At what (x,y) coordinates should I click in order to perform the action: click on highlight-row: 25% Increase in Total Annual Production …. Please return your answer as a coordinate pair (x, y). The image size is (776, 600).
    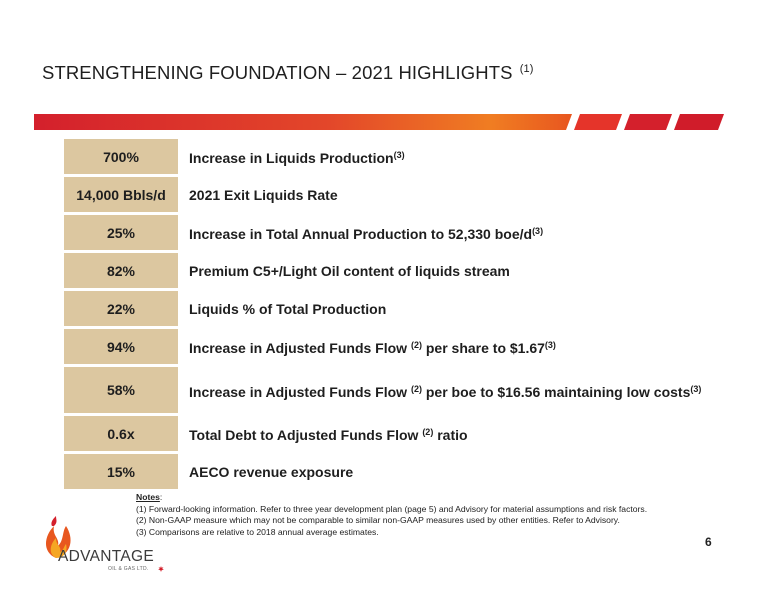
    Looking at the image, I should click on (384, 233).